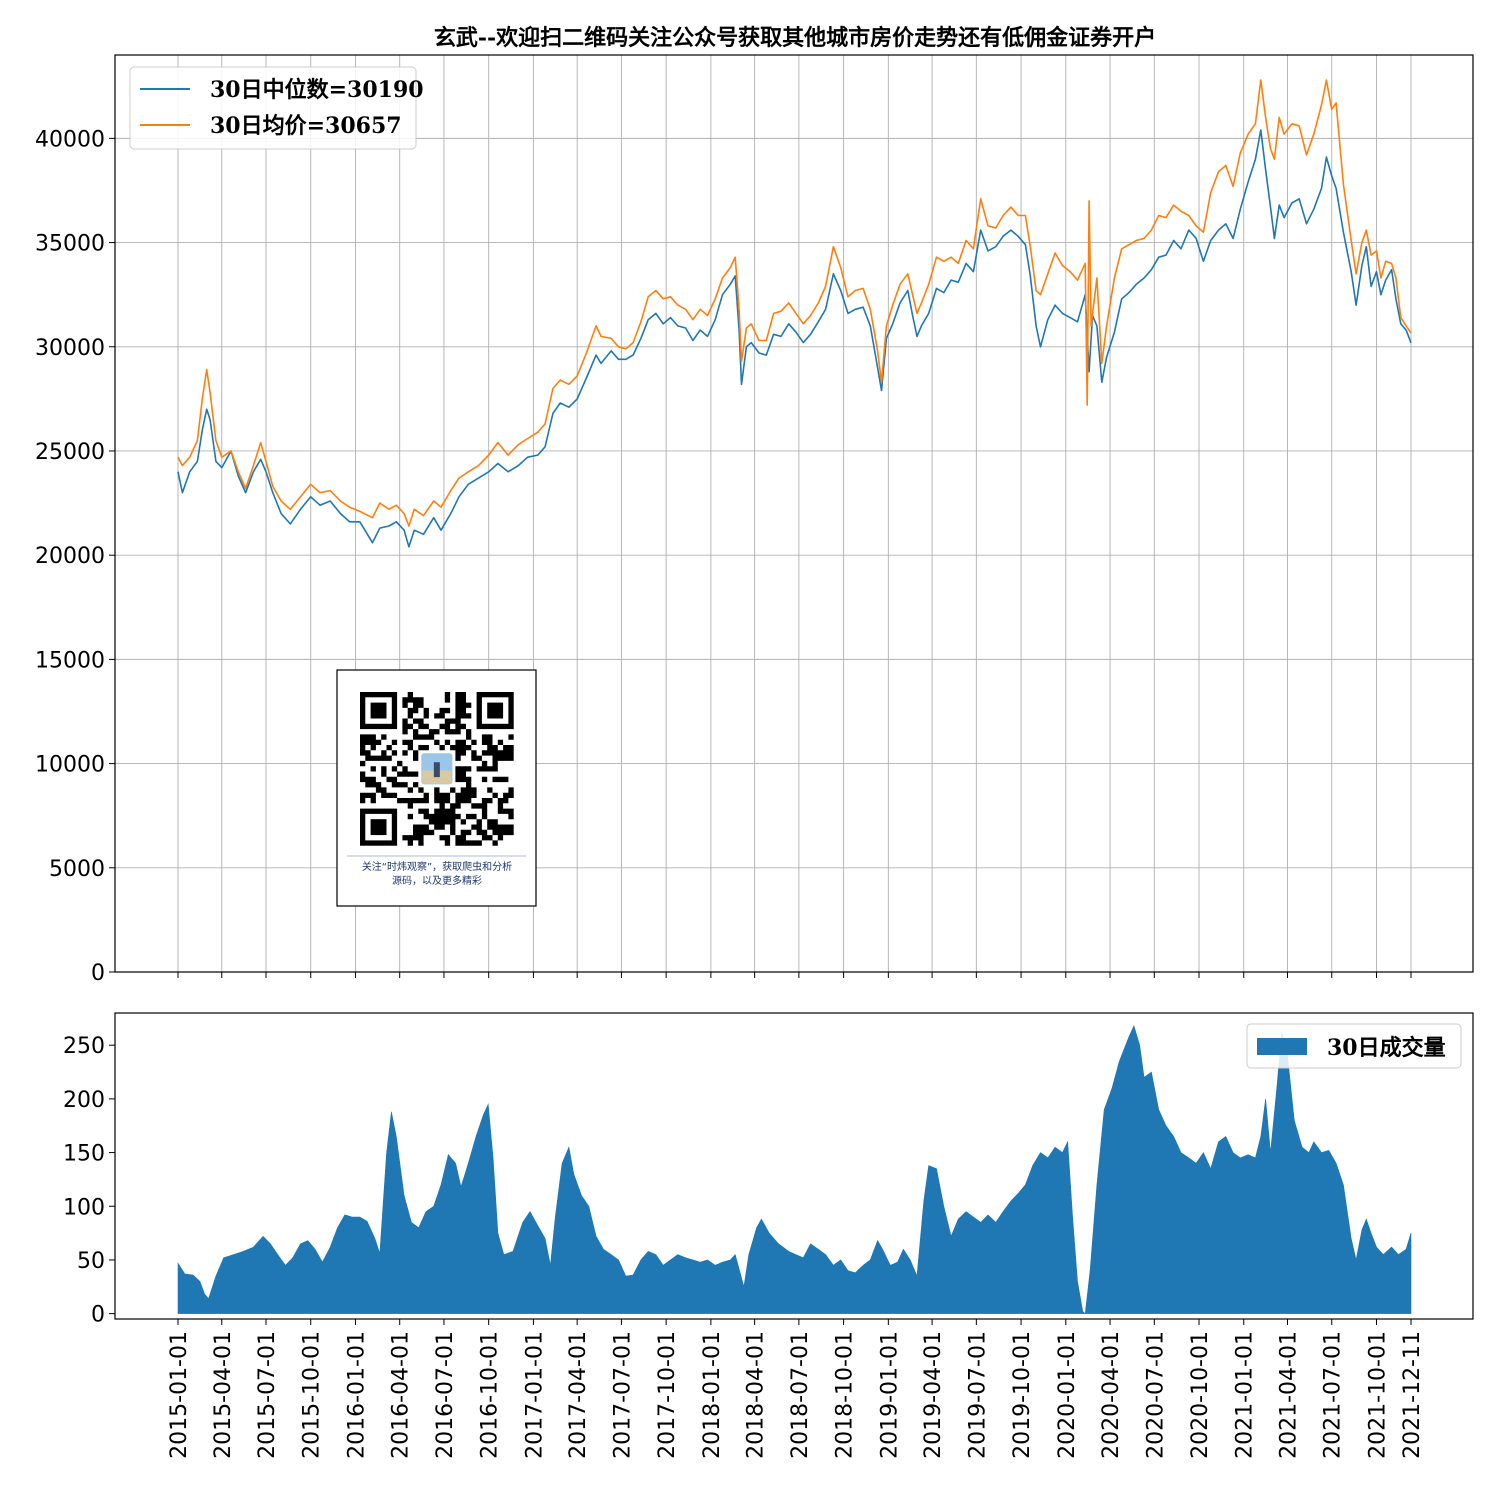 The image size is (1500, 1500). Describe the element at coordinates (401, 1395) in the screenshot. I see `x-tick-label: 2016-04-01` at that location.